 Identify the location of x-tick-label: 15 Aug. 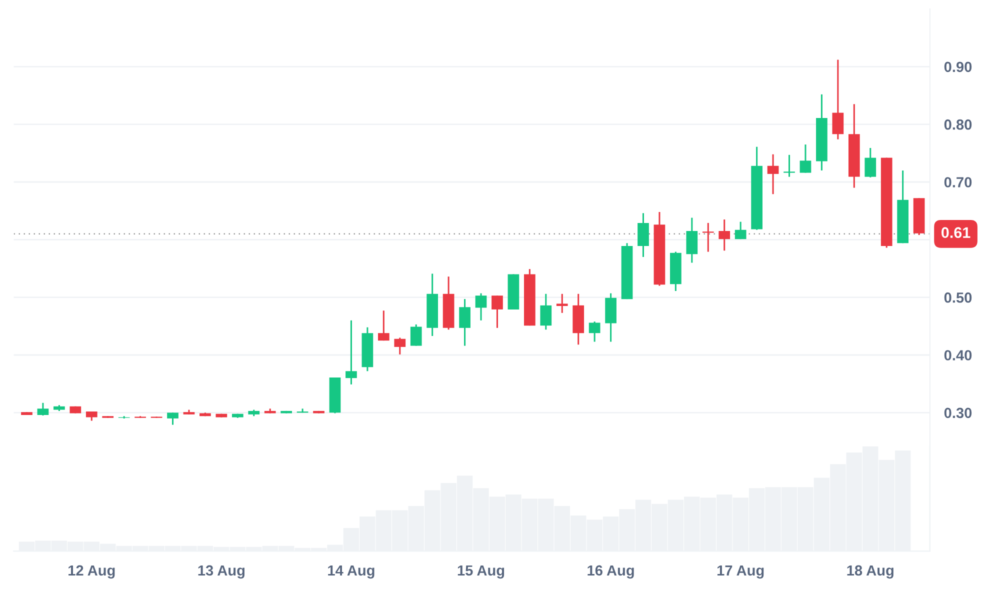
(481, 572).